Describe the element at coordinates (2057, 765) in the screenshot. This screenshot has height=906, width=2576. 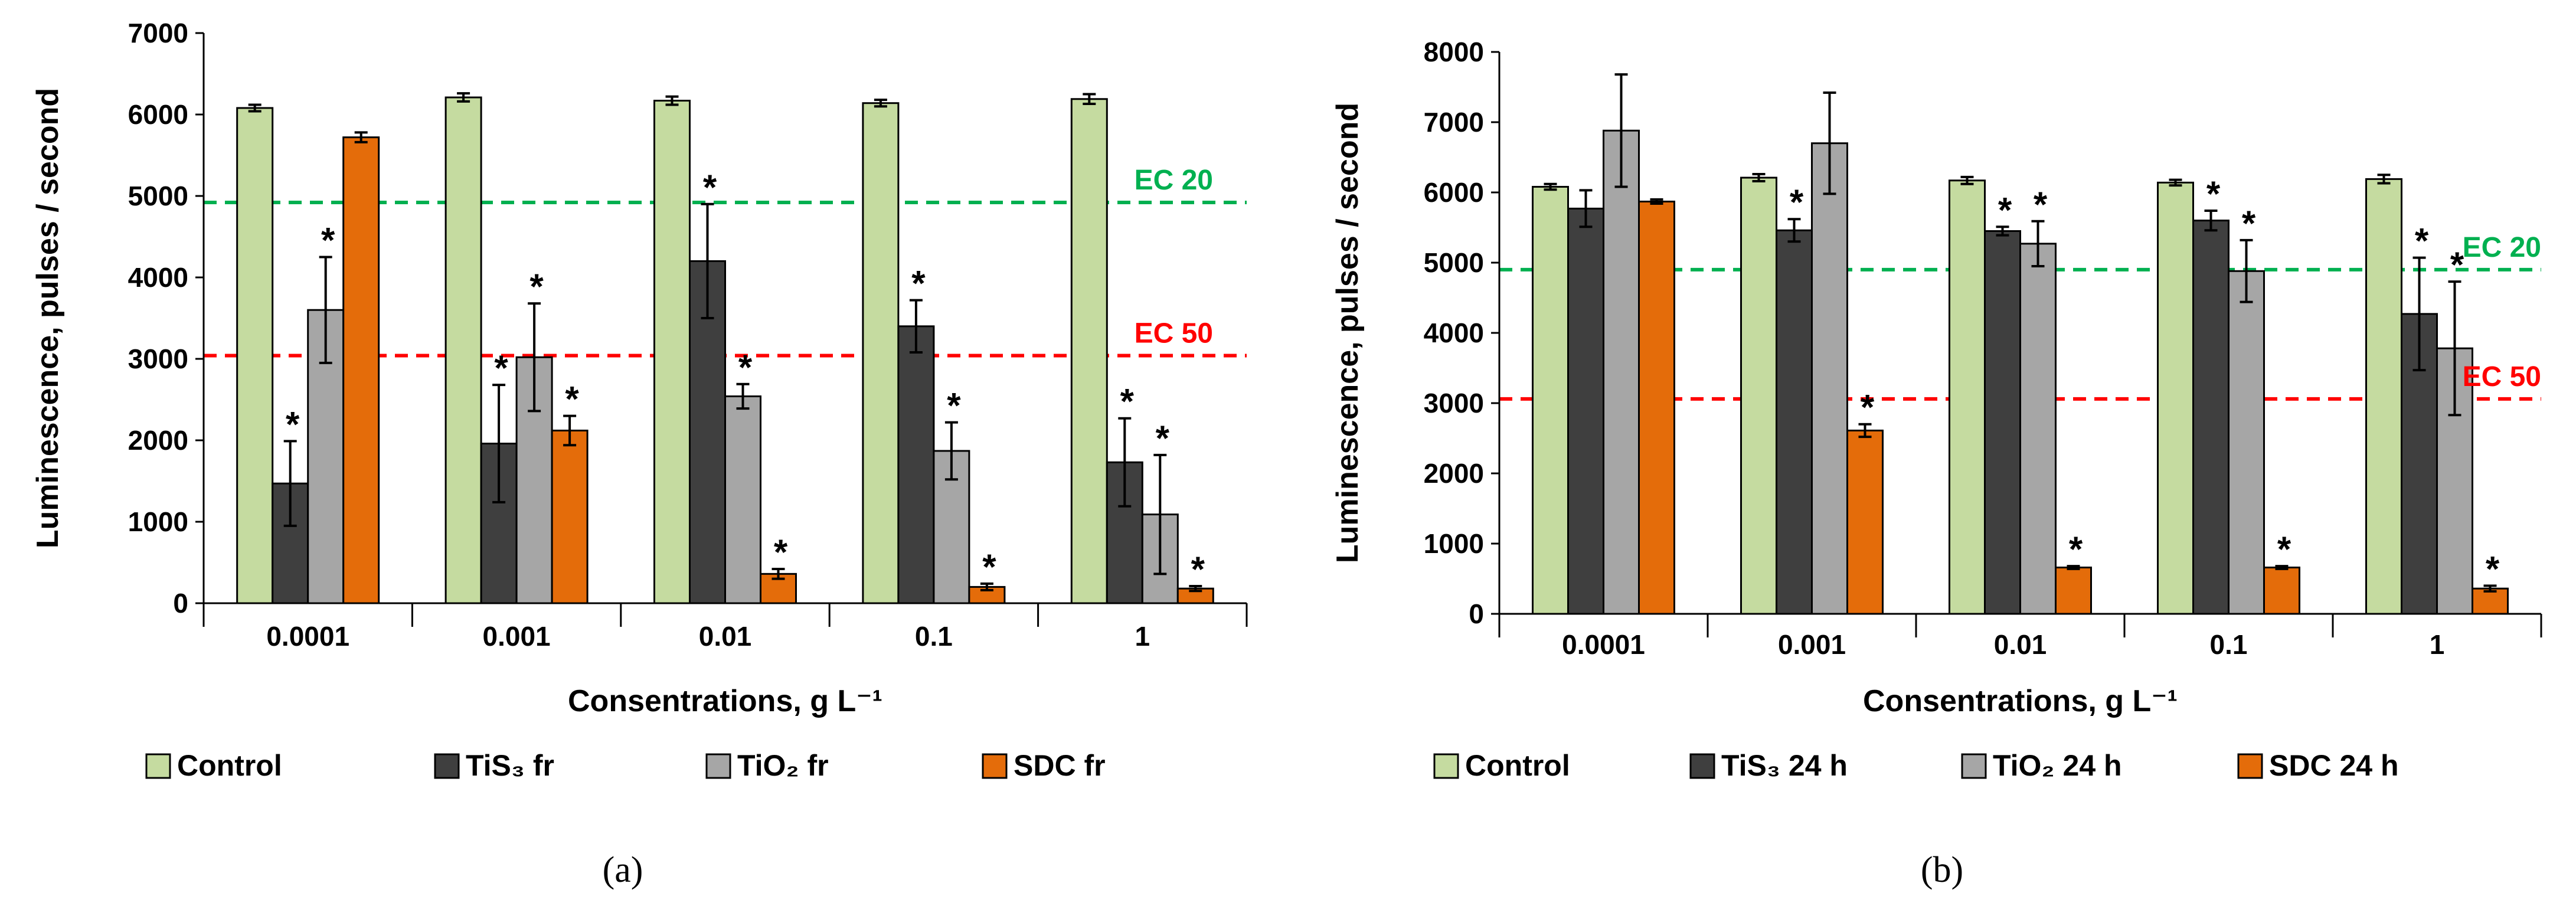
I see `legend-label: TiO₂ 24 h` at that location.